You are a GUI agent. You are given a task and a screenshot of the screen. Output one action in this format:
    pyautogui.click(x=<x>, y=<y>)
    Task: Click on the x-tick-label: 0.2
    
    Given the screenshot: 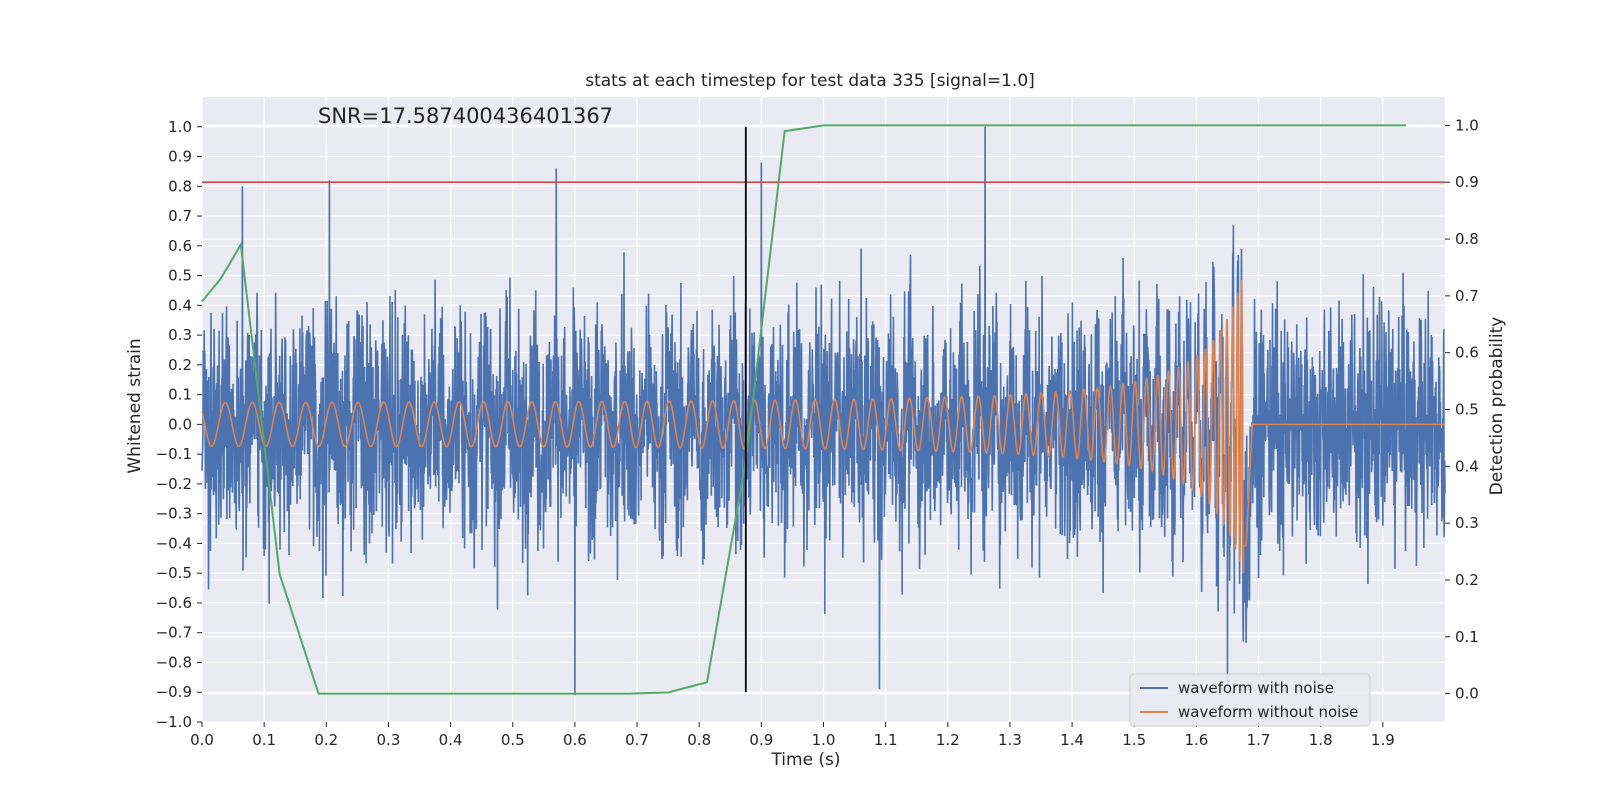 What is the action you would take?
    pyautogui.click(x=326, y=740)
    